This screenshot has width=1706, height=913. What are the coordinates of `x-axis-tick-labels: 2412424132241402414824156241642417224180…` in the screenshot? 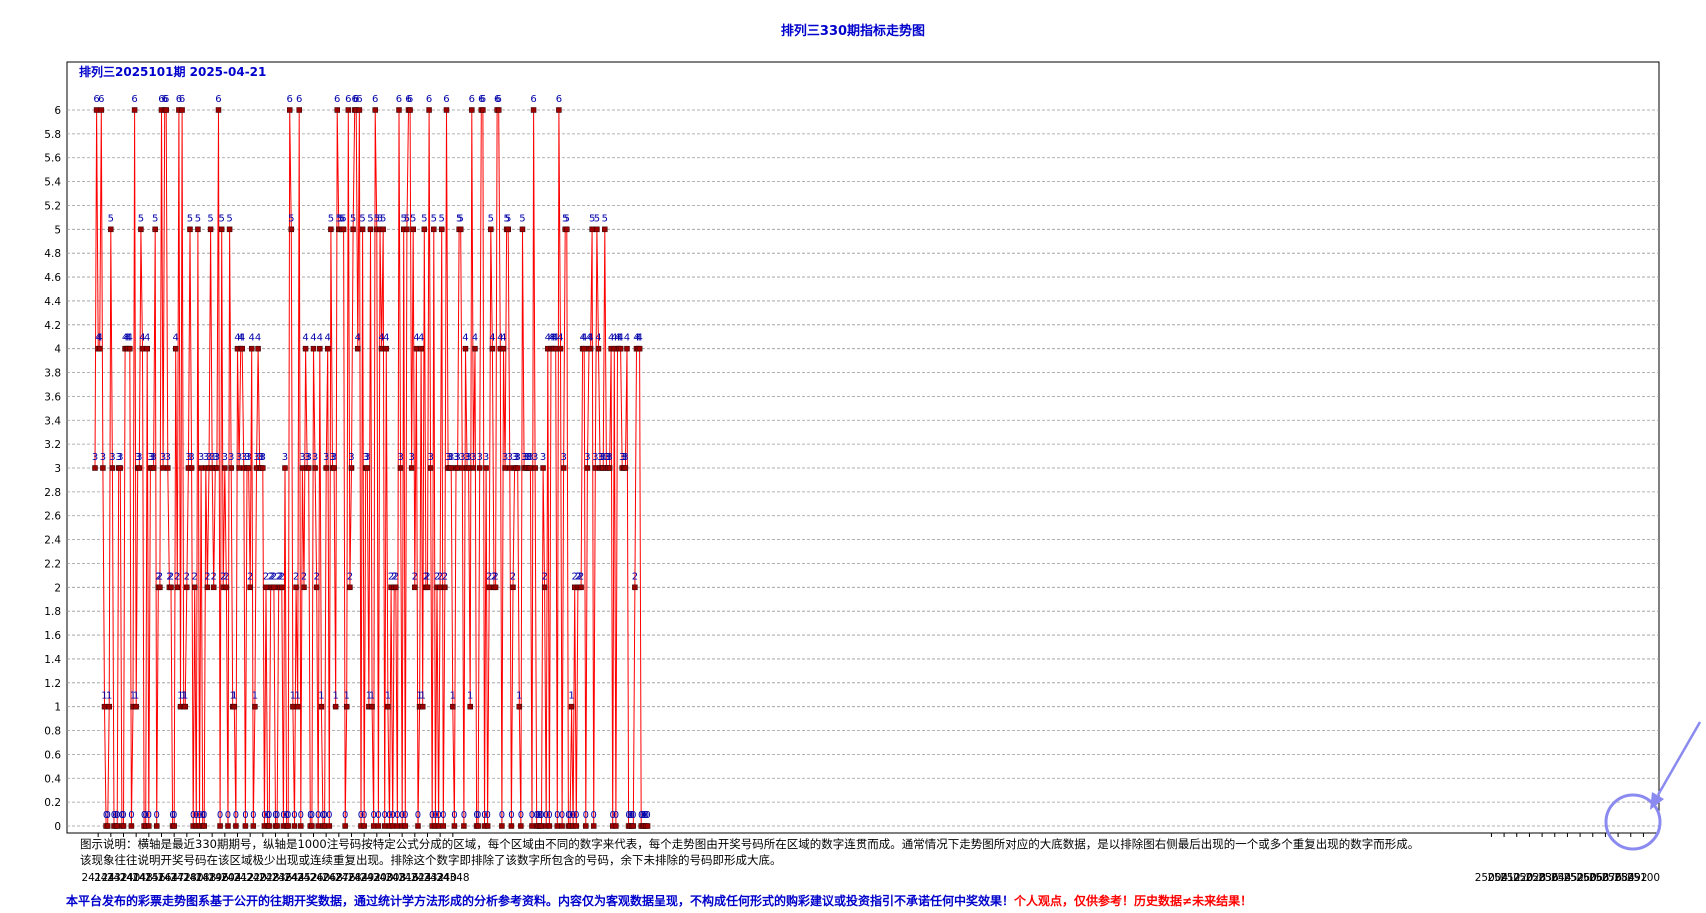 It's located at (870, 858).